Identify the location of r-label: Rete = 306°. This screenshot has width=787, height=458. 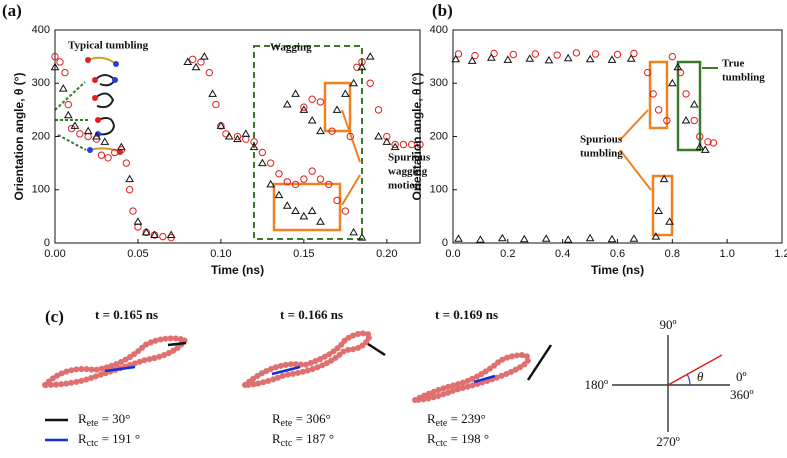
(301, 420).